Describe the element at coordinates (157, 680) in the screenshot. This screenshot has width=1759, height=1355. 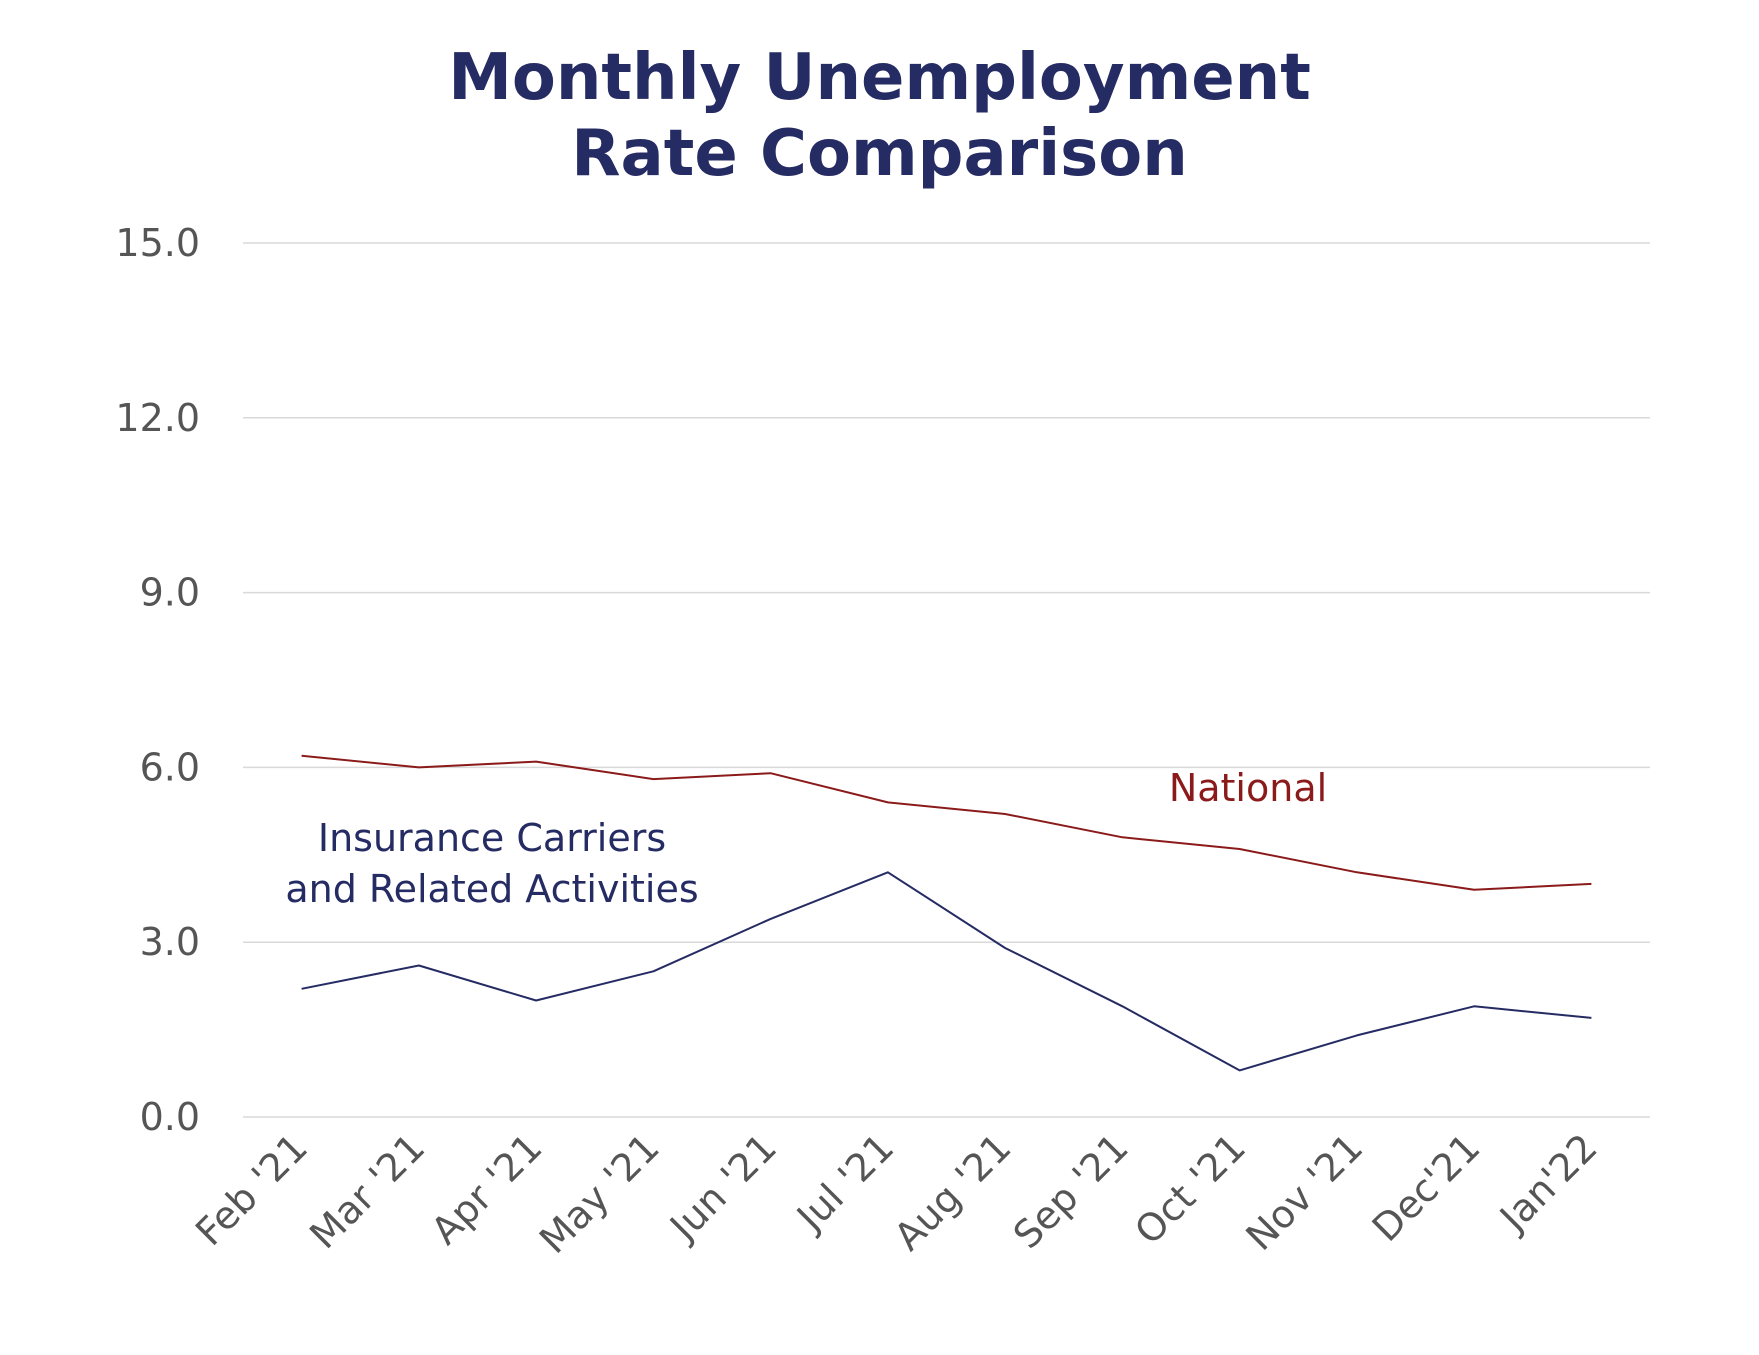
I see `y-axis-tick-labels: 0.0 3.0 6.0 9.0 12.0 15.0` at that location.